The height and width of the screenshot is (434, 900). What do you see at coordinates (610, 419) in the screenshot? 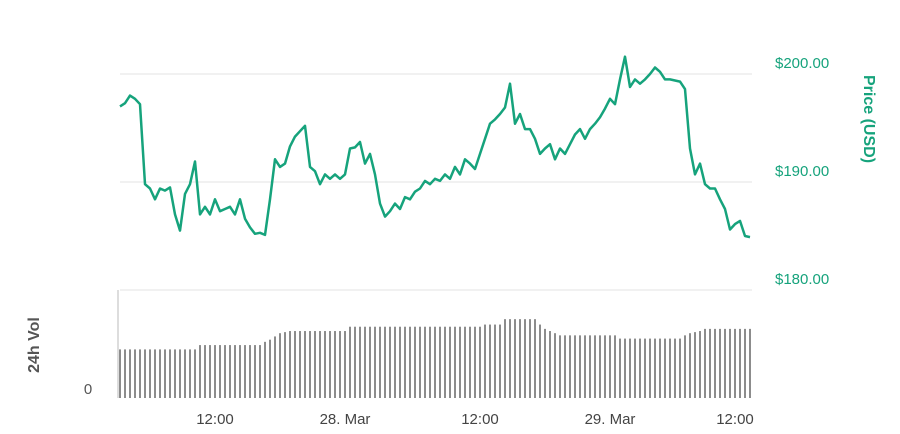
I see `x-tick-label: 29. Mar` at bounding box center [610, 419].